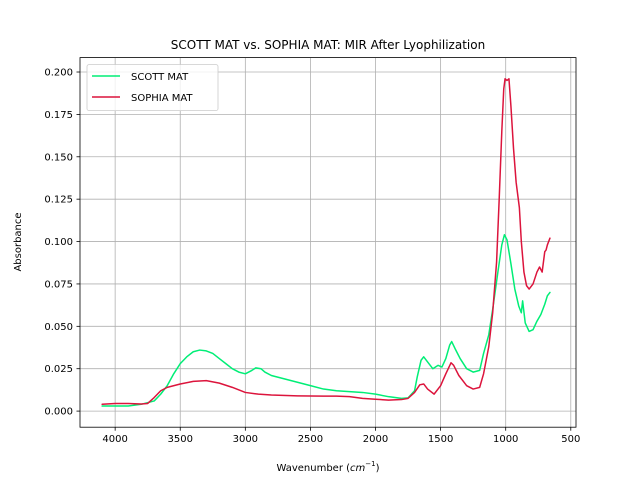 This screenshot has width=640, height=480. Describe the element at coordinates (162, 98) in the screenshot. I see `legend-label-sophia-mat: SOPHIA MAT` at that location.